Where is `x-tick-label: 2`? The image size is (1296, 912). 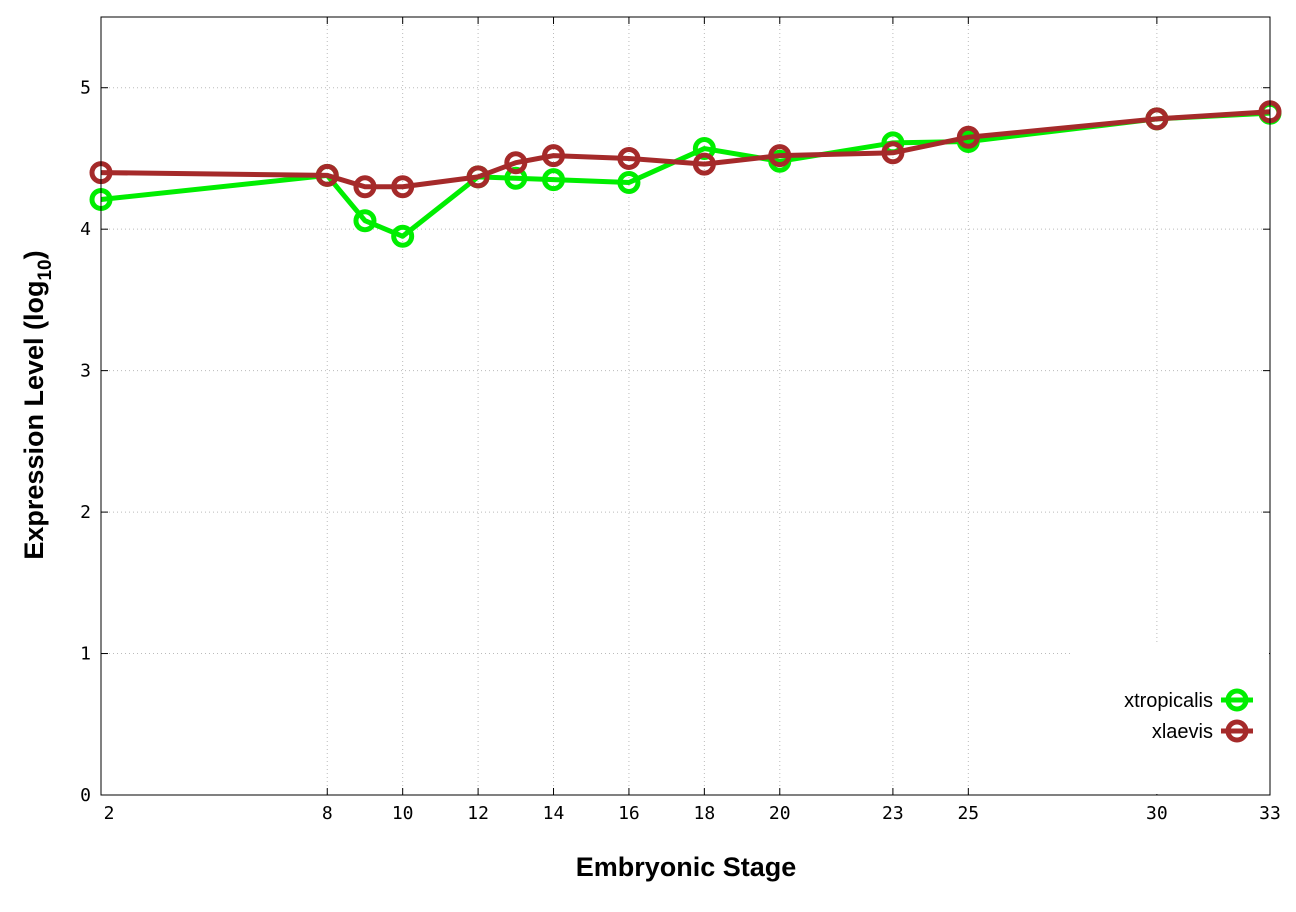
x-tick-label: 2 is located at coordinates (109, 813).